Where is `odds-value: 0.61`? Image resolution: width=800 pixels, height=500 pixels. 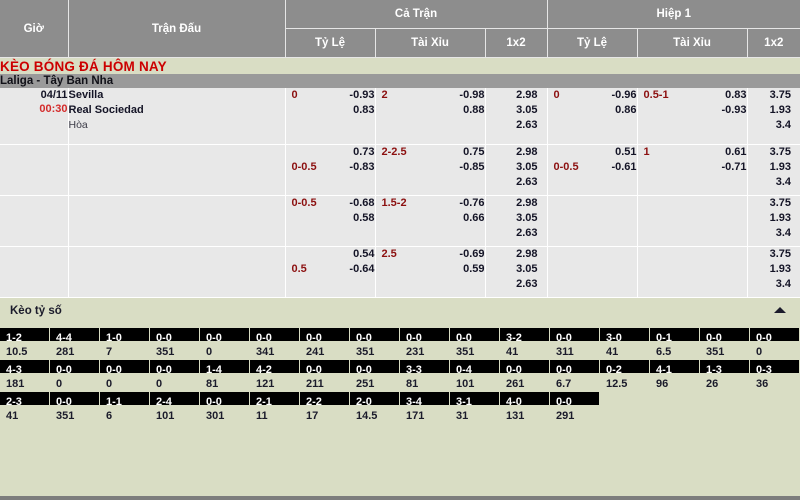 odds-value: 0.61 is located at coordinates (736, 152).